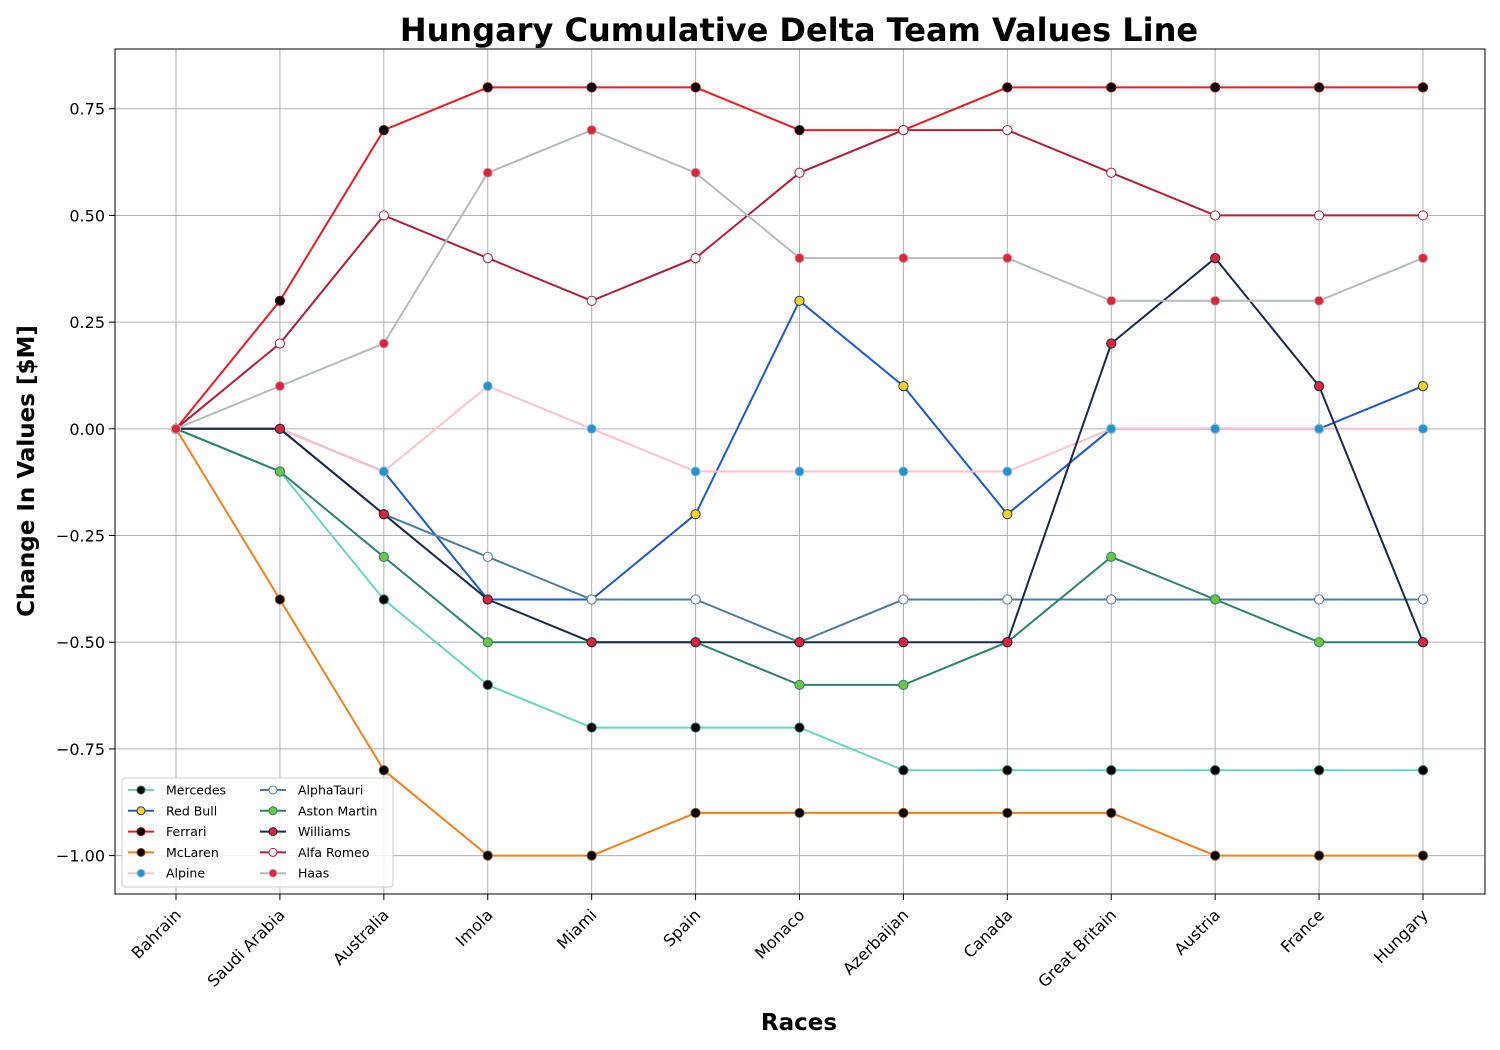 The image size is (1500, 1050). I want to click on legend-item: Ferrari, so click(167, 831).